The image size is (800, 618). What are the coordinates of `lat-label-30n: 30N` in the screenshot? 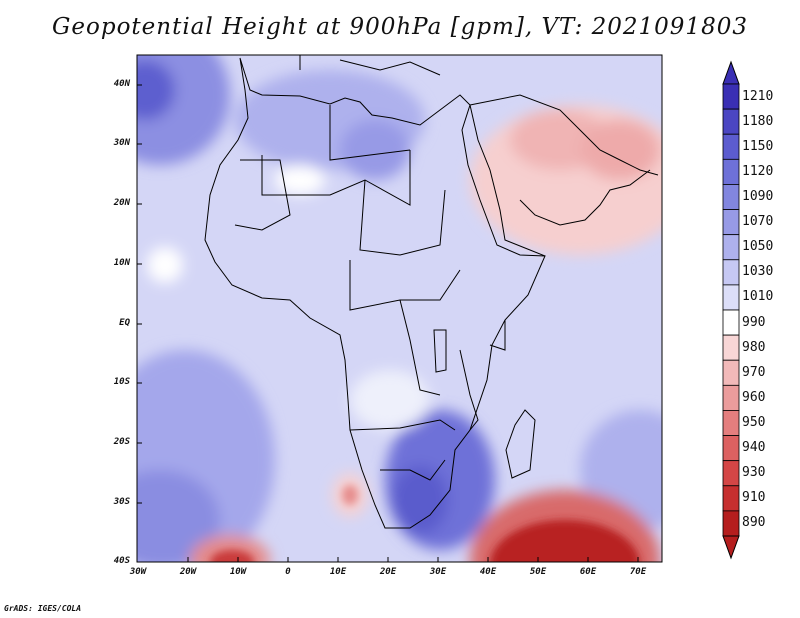 It's located at (121, 143).